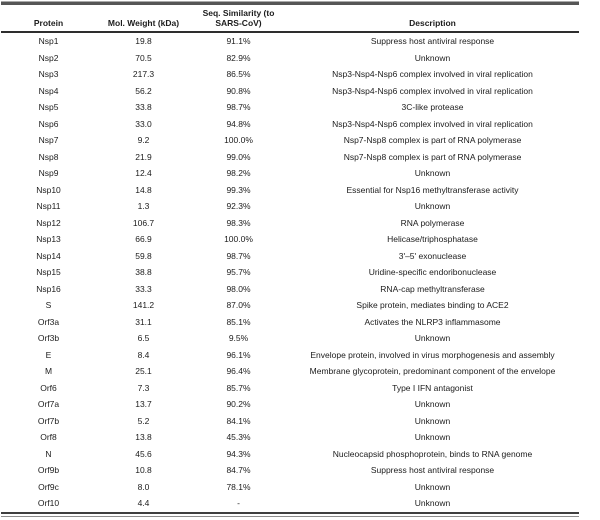  Describe the element at coordinates (238, 57) in the screenshot. I see `similarity-cell: 82.9%` at that location.